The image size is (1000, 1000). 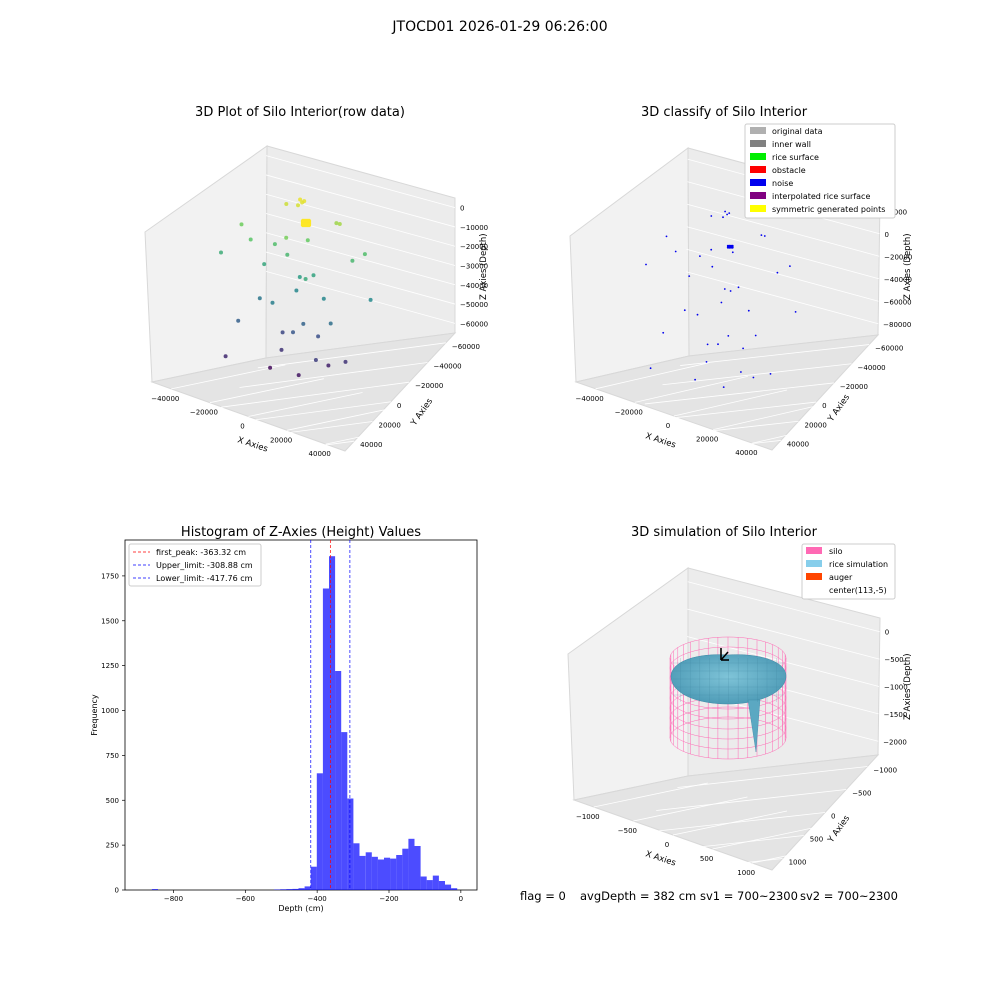 What do you see at coordinates (462, 209) in the screenshot?
I see `z-tick-label: 0` at bounding box center [462, 209].